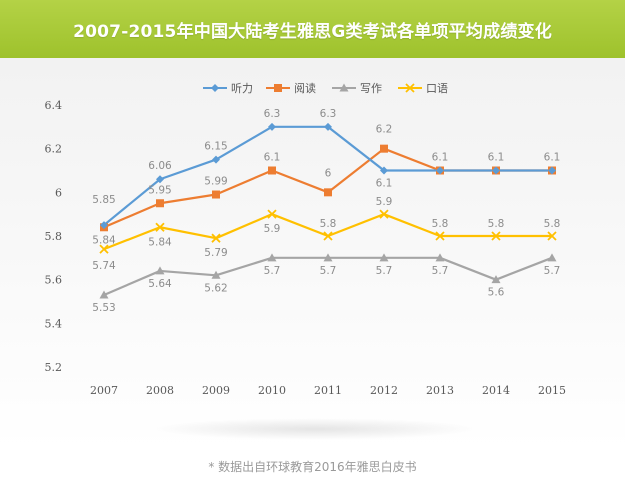  What do you see at coordinates (371, 88) in the screenshot?
I see `legend-label: 写作` at bounding box center [371, 88].